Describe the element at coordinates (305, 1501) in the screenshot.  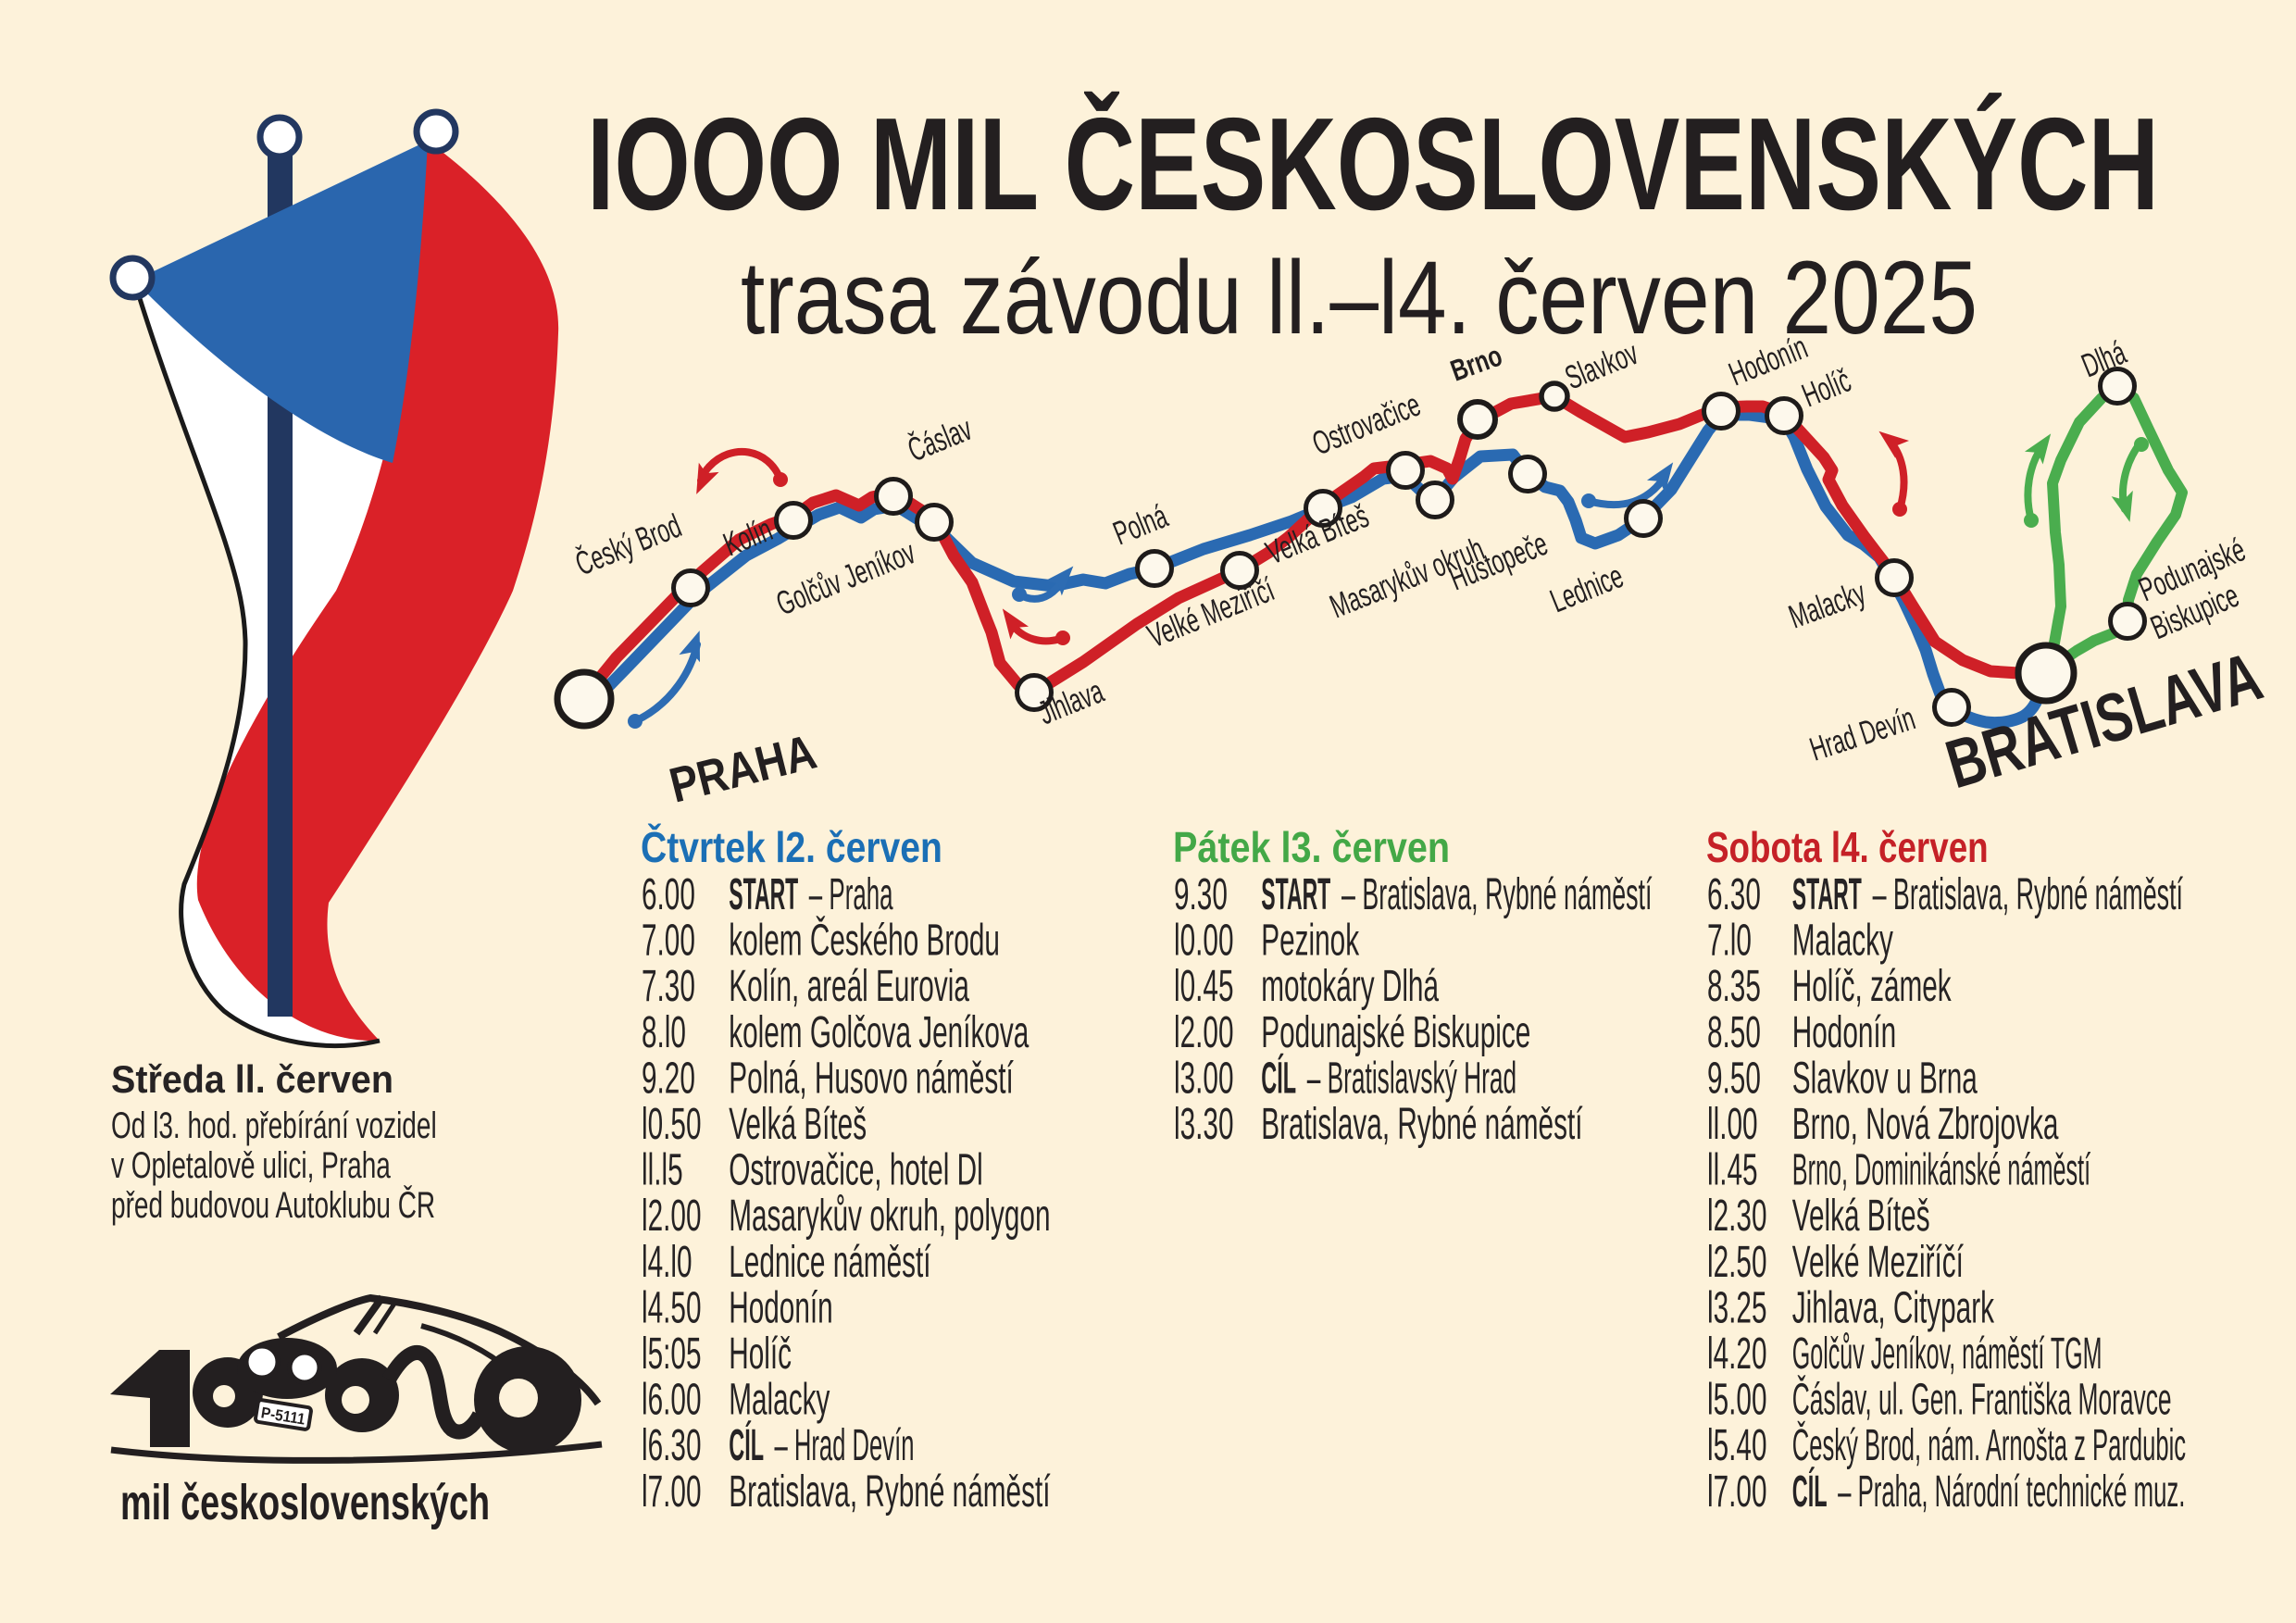
I see `svg-text: mil československých` at that location.